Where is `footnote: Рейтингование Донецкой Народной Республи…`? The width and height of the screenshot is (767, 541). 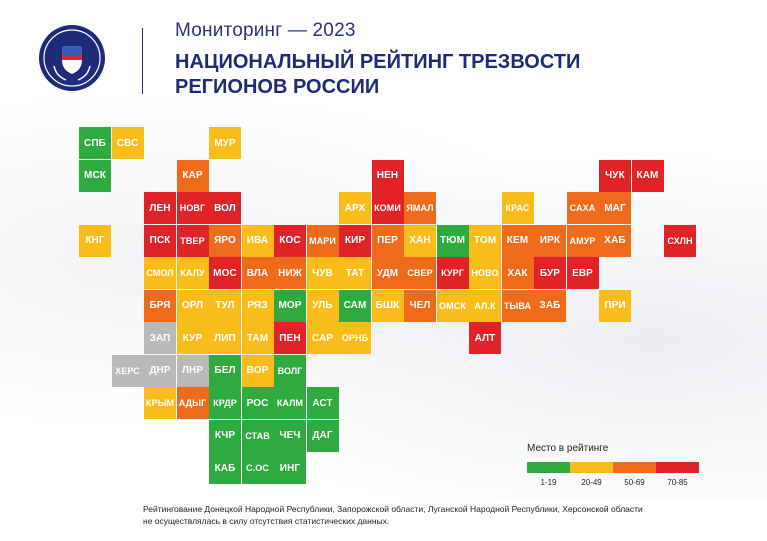
footnote: Рейтингование Донецкой Народной Республи… is located at coordinates (403, 515).